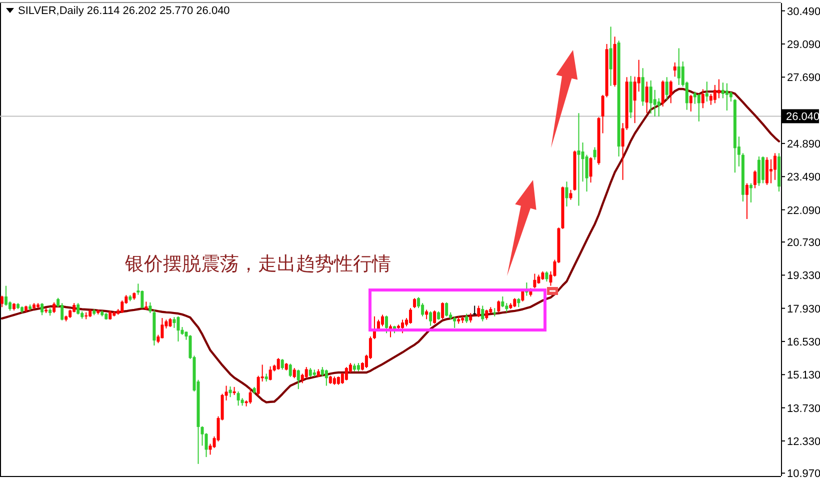 Image resolution: width=820 pixels, height=480 pixels. What do you see at coordinates (803, 210) in the screenshot?
I see `y-tick-label: 22.090` at bounding box center [803, 210].